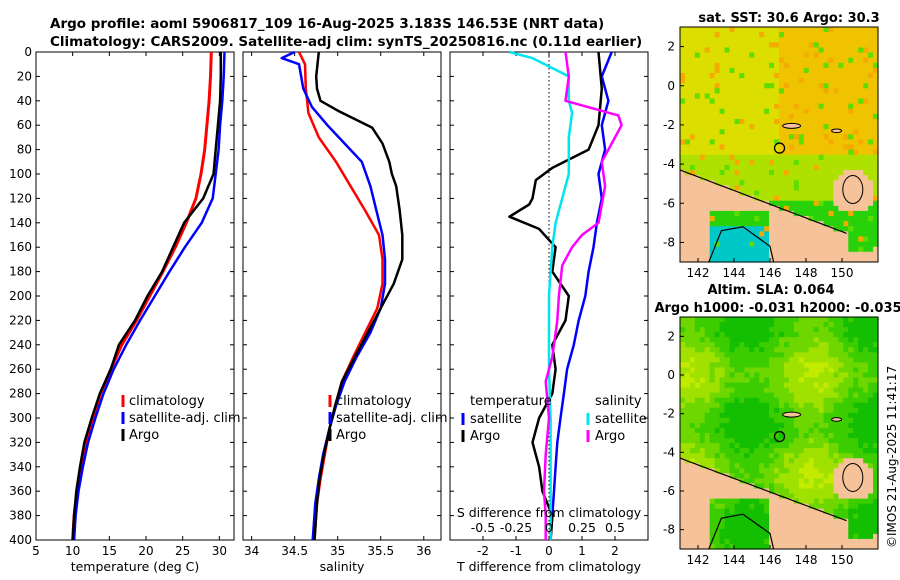 This screenshot has height=580, width=900. I want to click on x-tick-label: 10, so click(72, 551).